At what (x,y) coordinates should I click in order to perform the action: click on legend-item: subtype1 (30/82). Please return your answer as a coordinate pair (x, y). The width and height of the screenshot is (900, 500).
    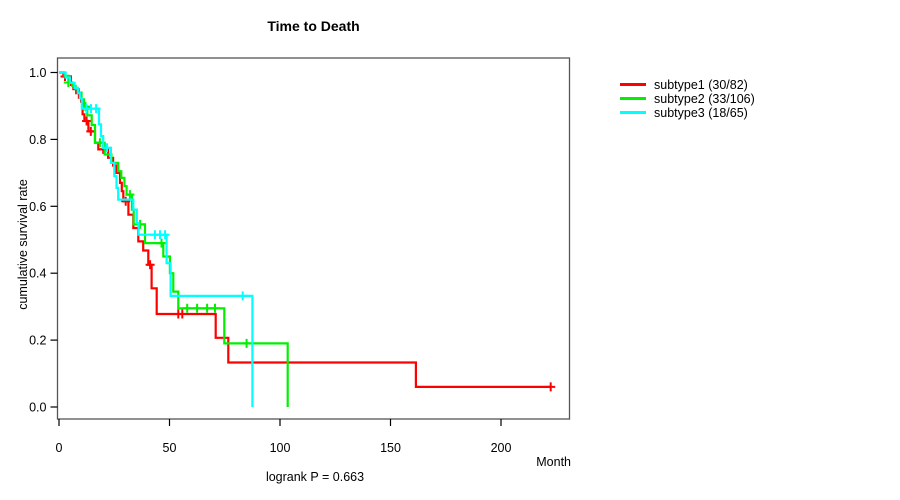
    Looking at the image, I should click on (684, 85).